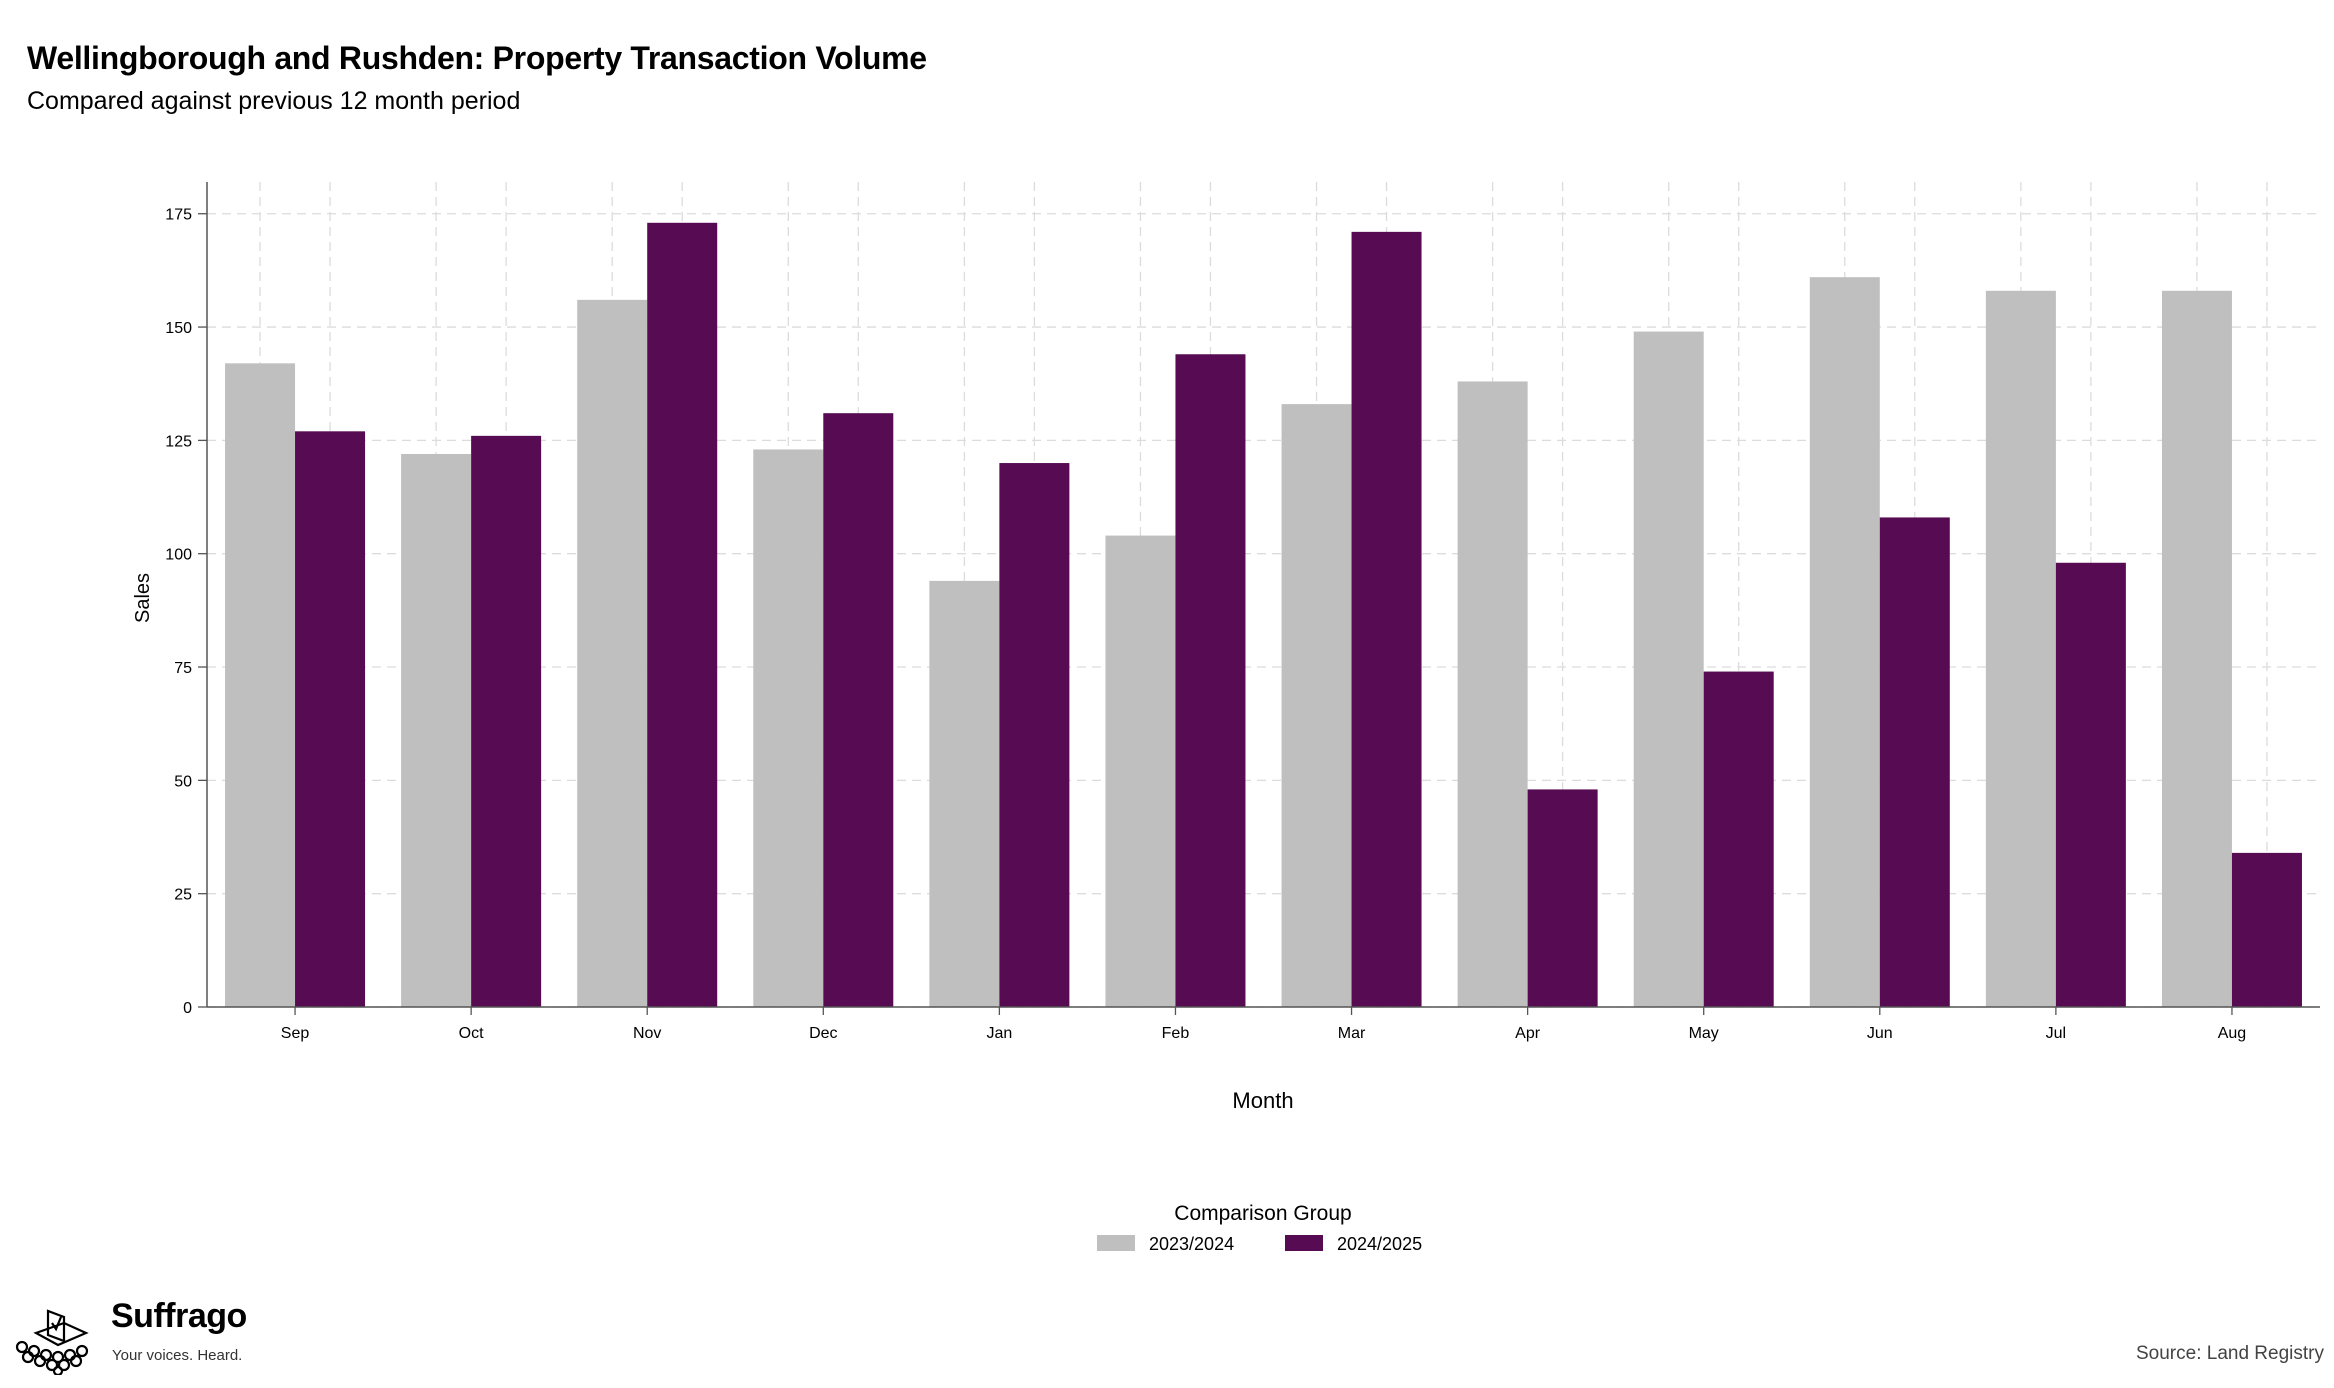 The width and height of the screenshot is (2334, 1388). I want to click on x-tick-label: May, so click(1704, 1033).